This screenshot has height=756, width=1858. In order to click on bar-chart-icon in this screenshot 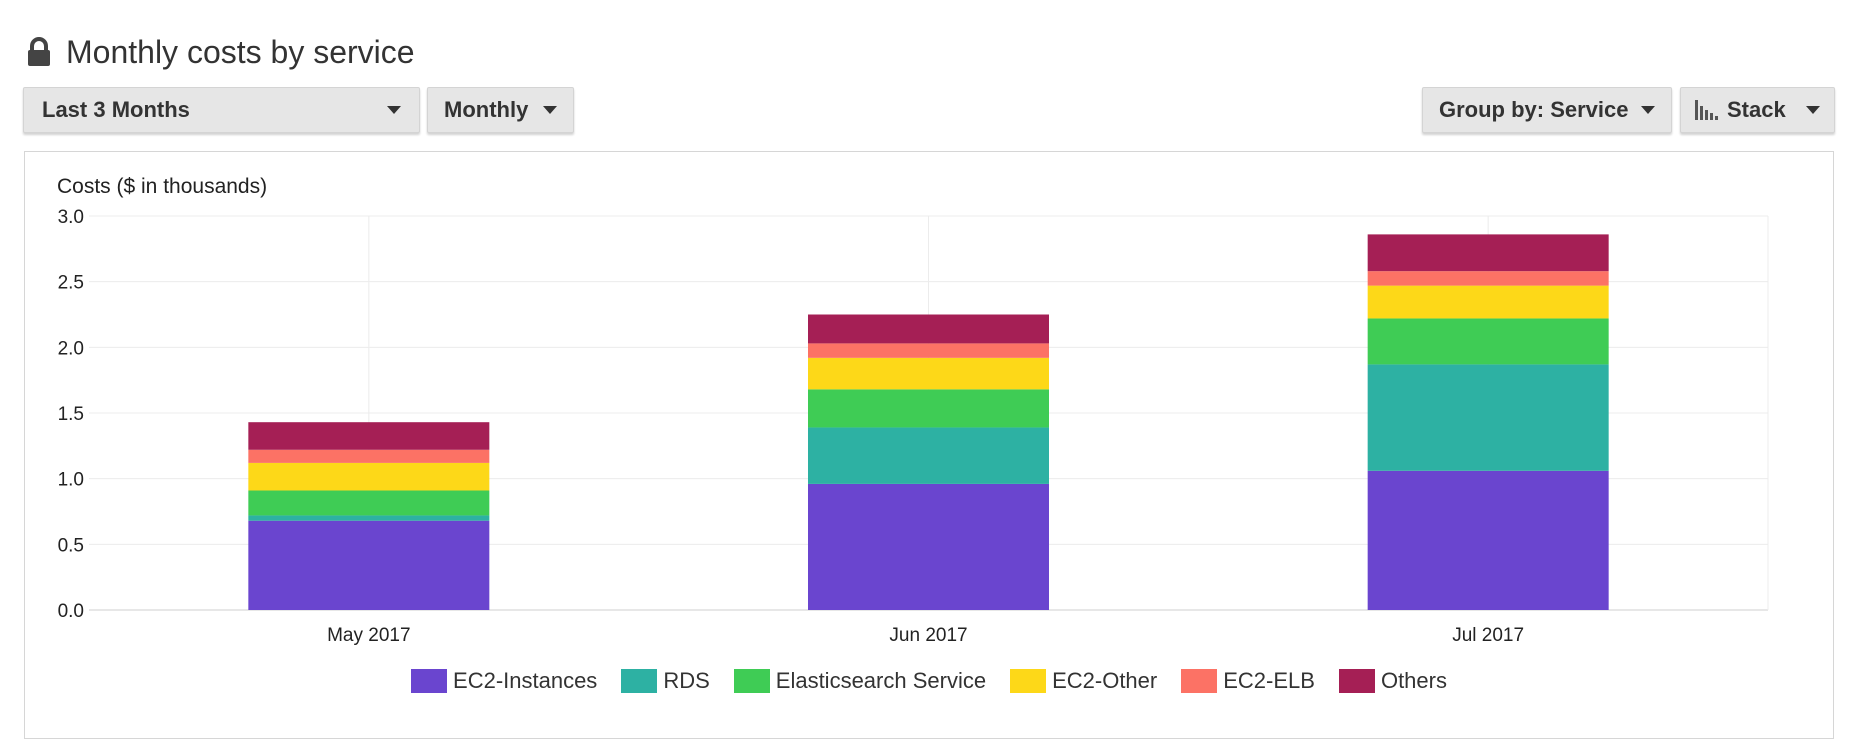, I will do `click(1706, 110)`.